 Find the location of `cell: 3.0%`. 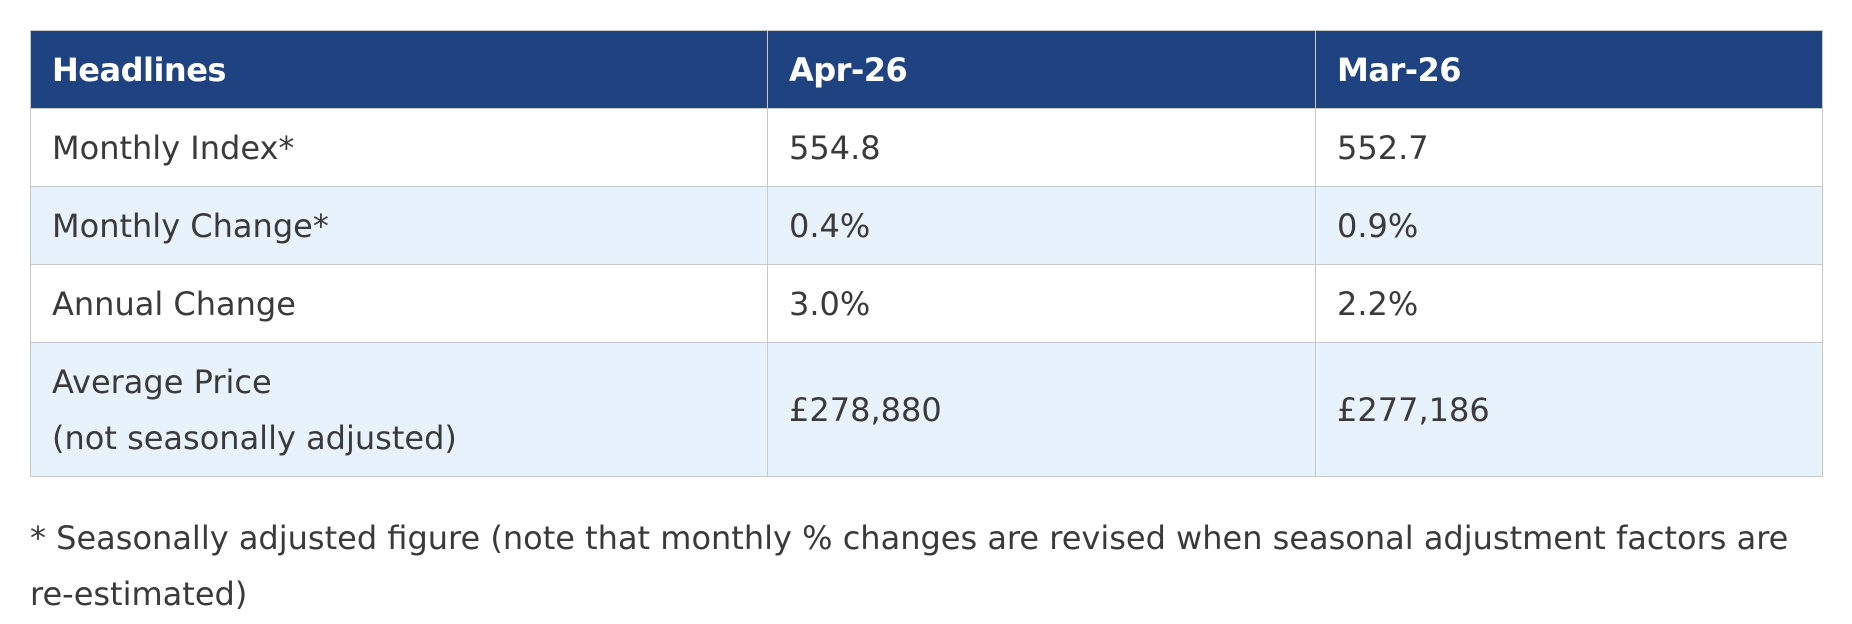

cell: 3.0% is located at coordinates (1041, 303).